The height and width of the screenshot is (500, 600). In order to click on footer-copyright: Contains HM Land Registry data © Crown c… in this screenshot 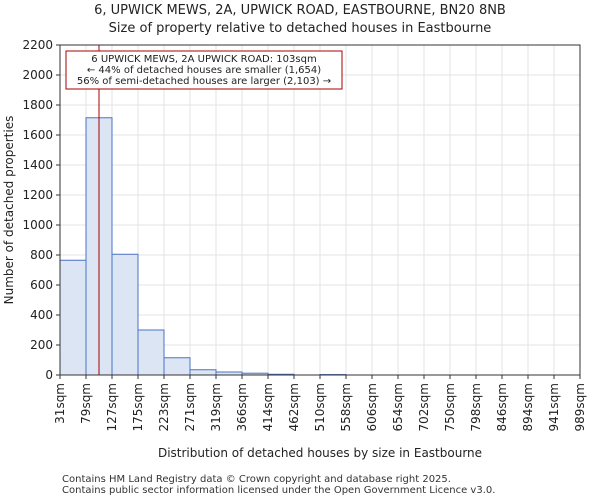, I will do `click(256, 479)`.